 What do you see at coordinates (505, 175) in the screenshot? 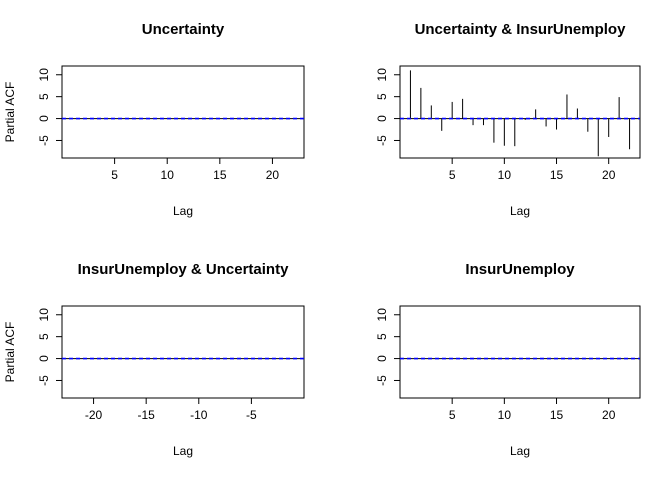
I see `panel2-x-tick-label: 10` at bounding box center [505, 175].